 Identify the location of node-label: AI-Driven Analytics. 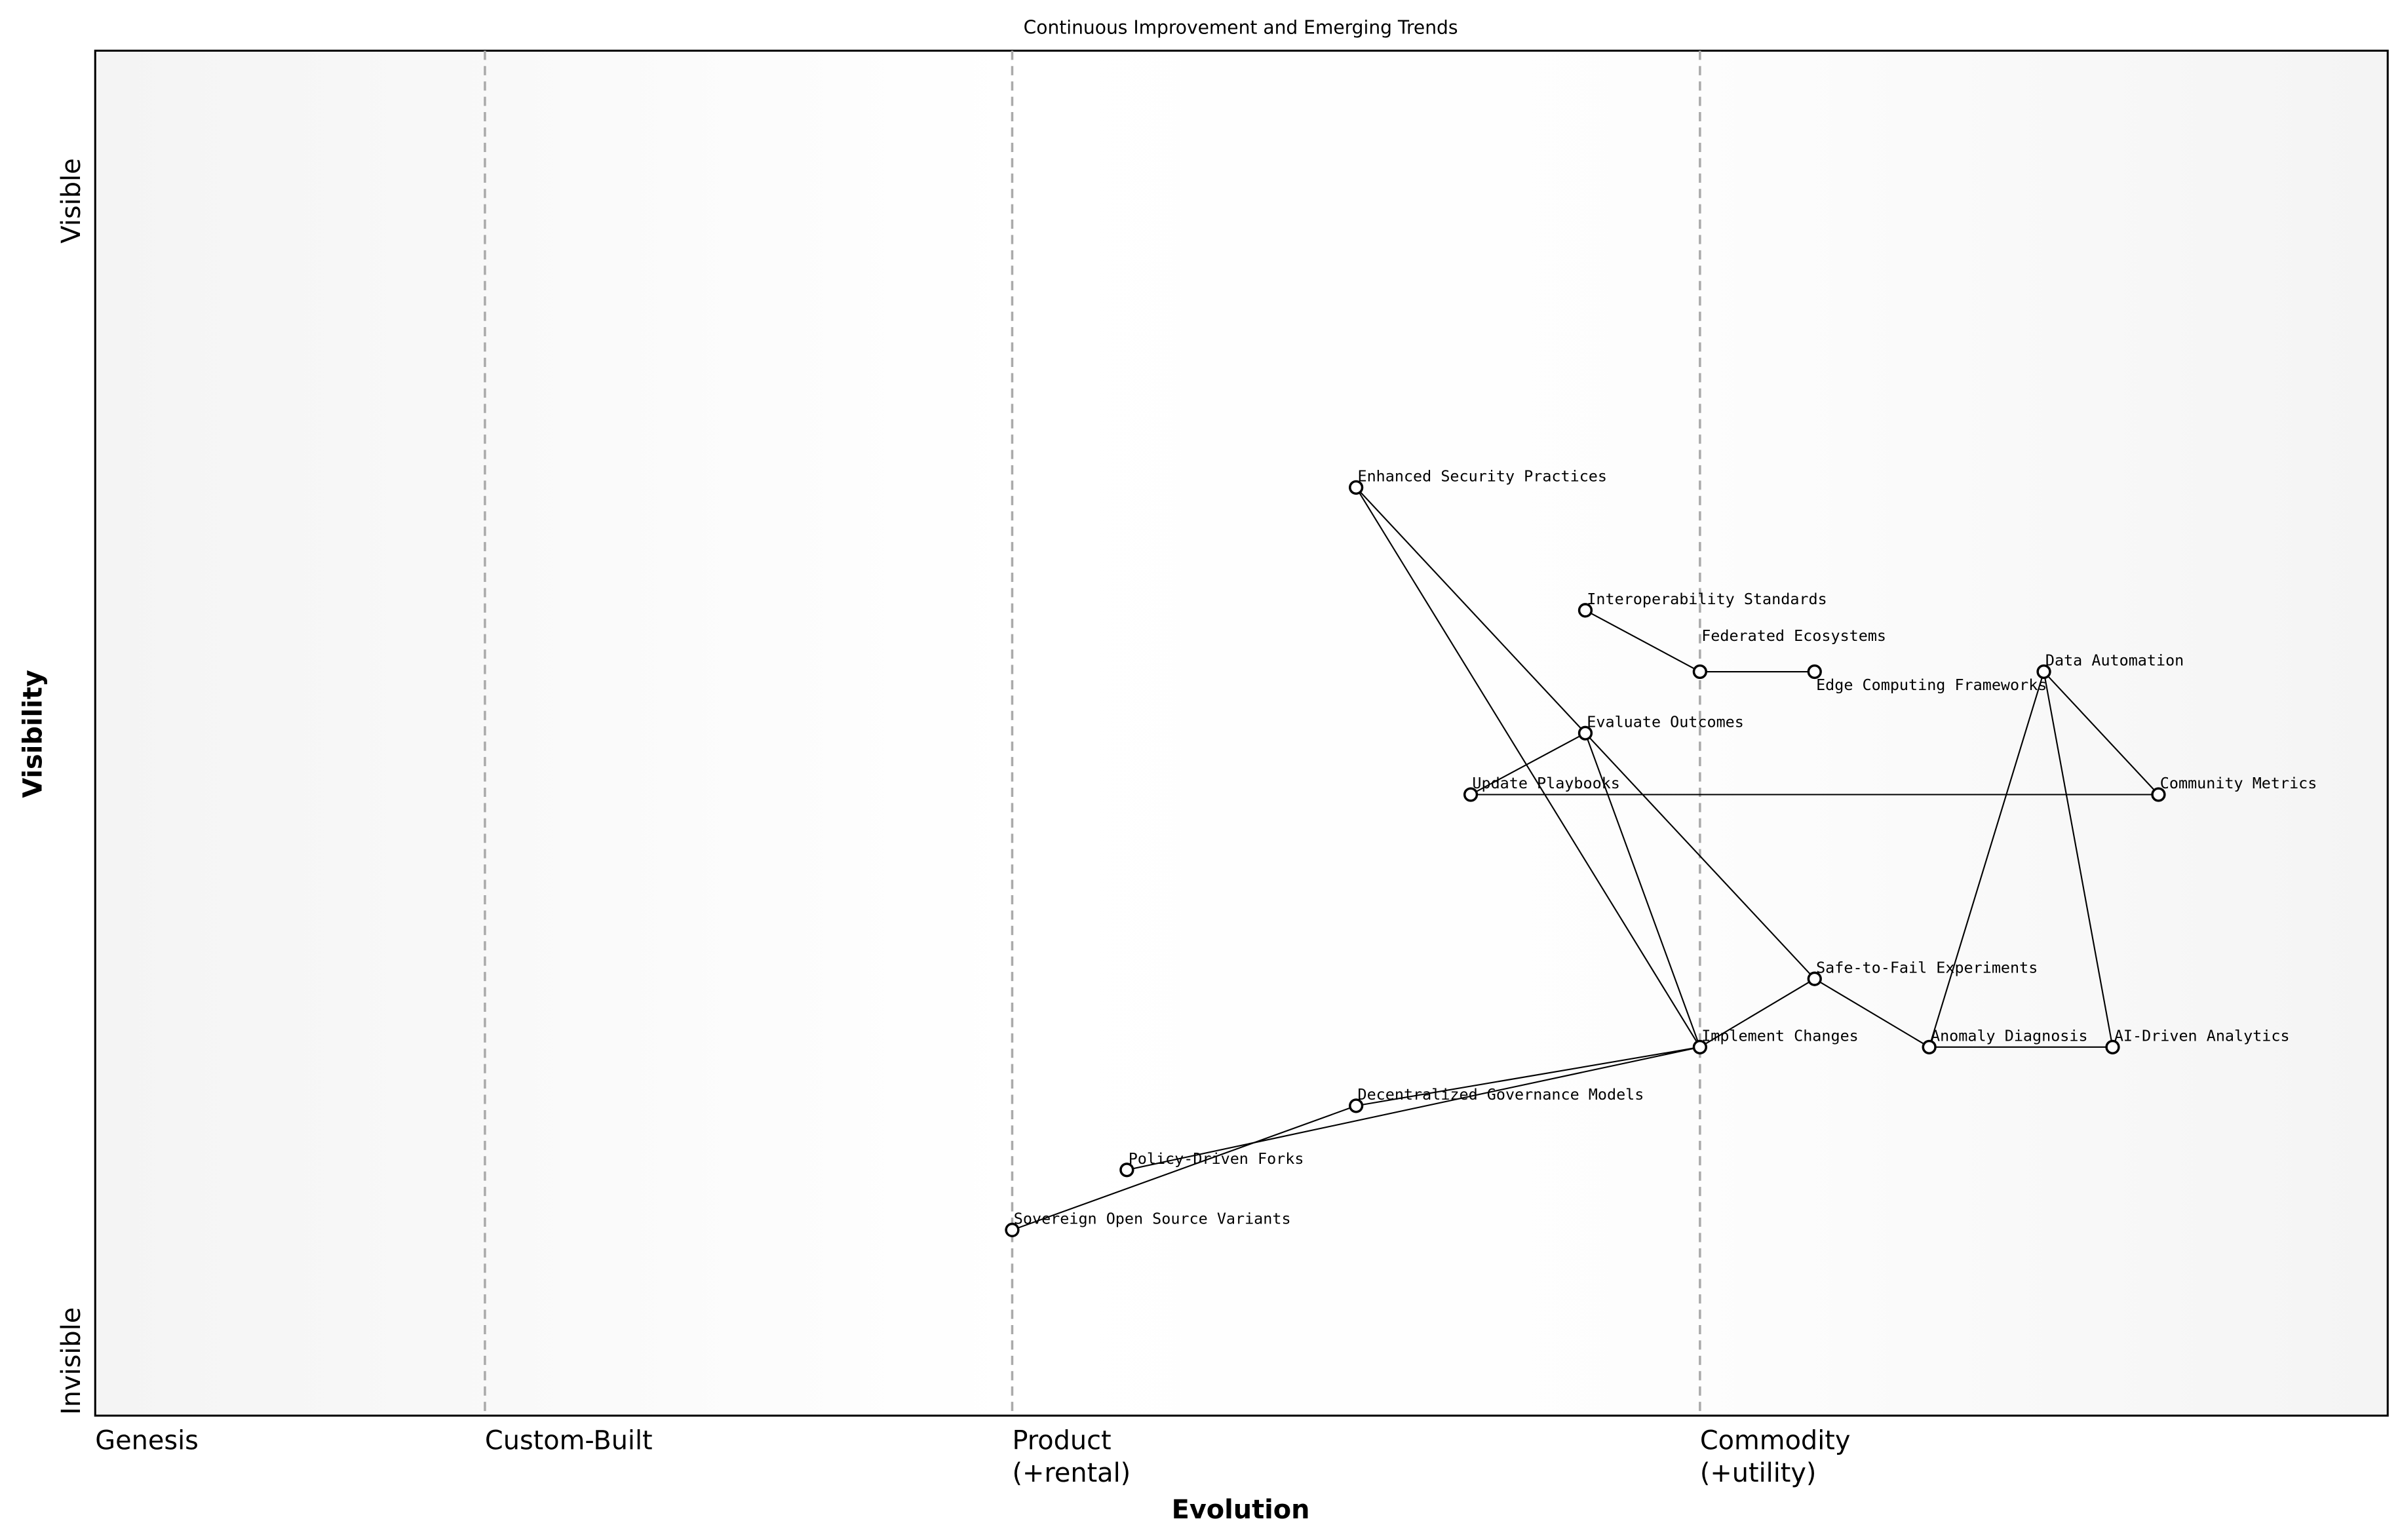
(2202, 1035).